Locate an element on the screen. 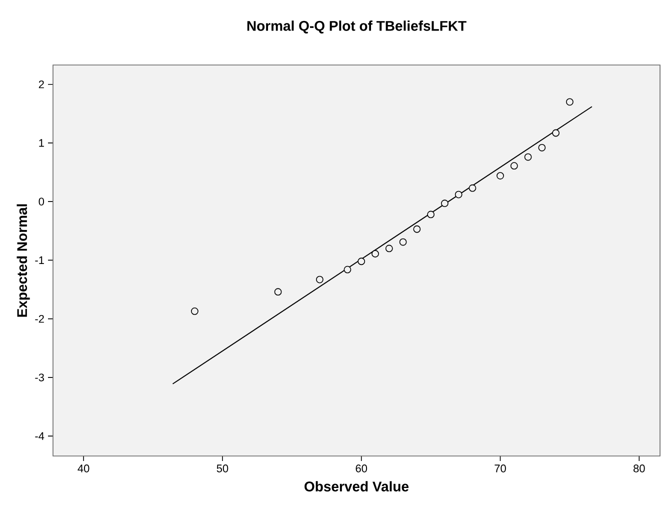 Image resolution: width=661 pixels, height=509 pixels. x-axis-title: Observed Value is located at coordinates (356, 486).